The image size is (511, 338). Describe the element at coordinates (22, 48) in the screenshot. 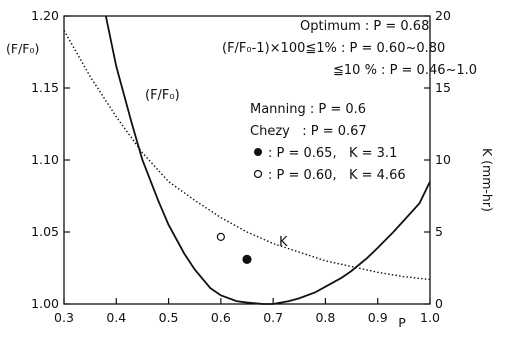

I see `y-axis-left-label: (F/F₀)` at that location.